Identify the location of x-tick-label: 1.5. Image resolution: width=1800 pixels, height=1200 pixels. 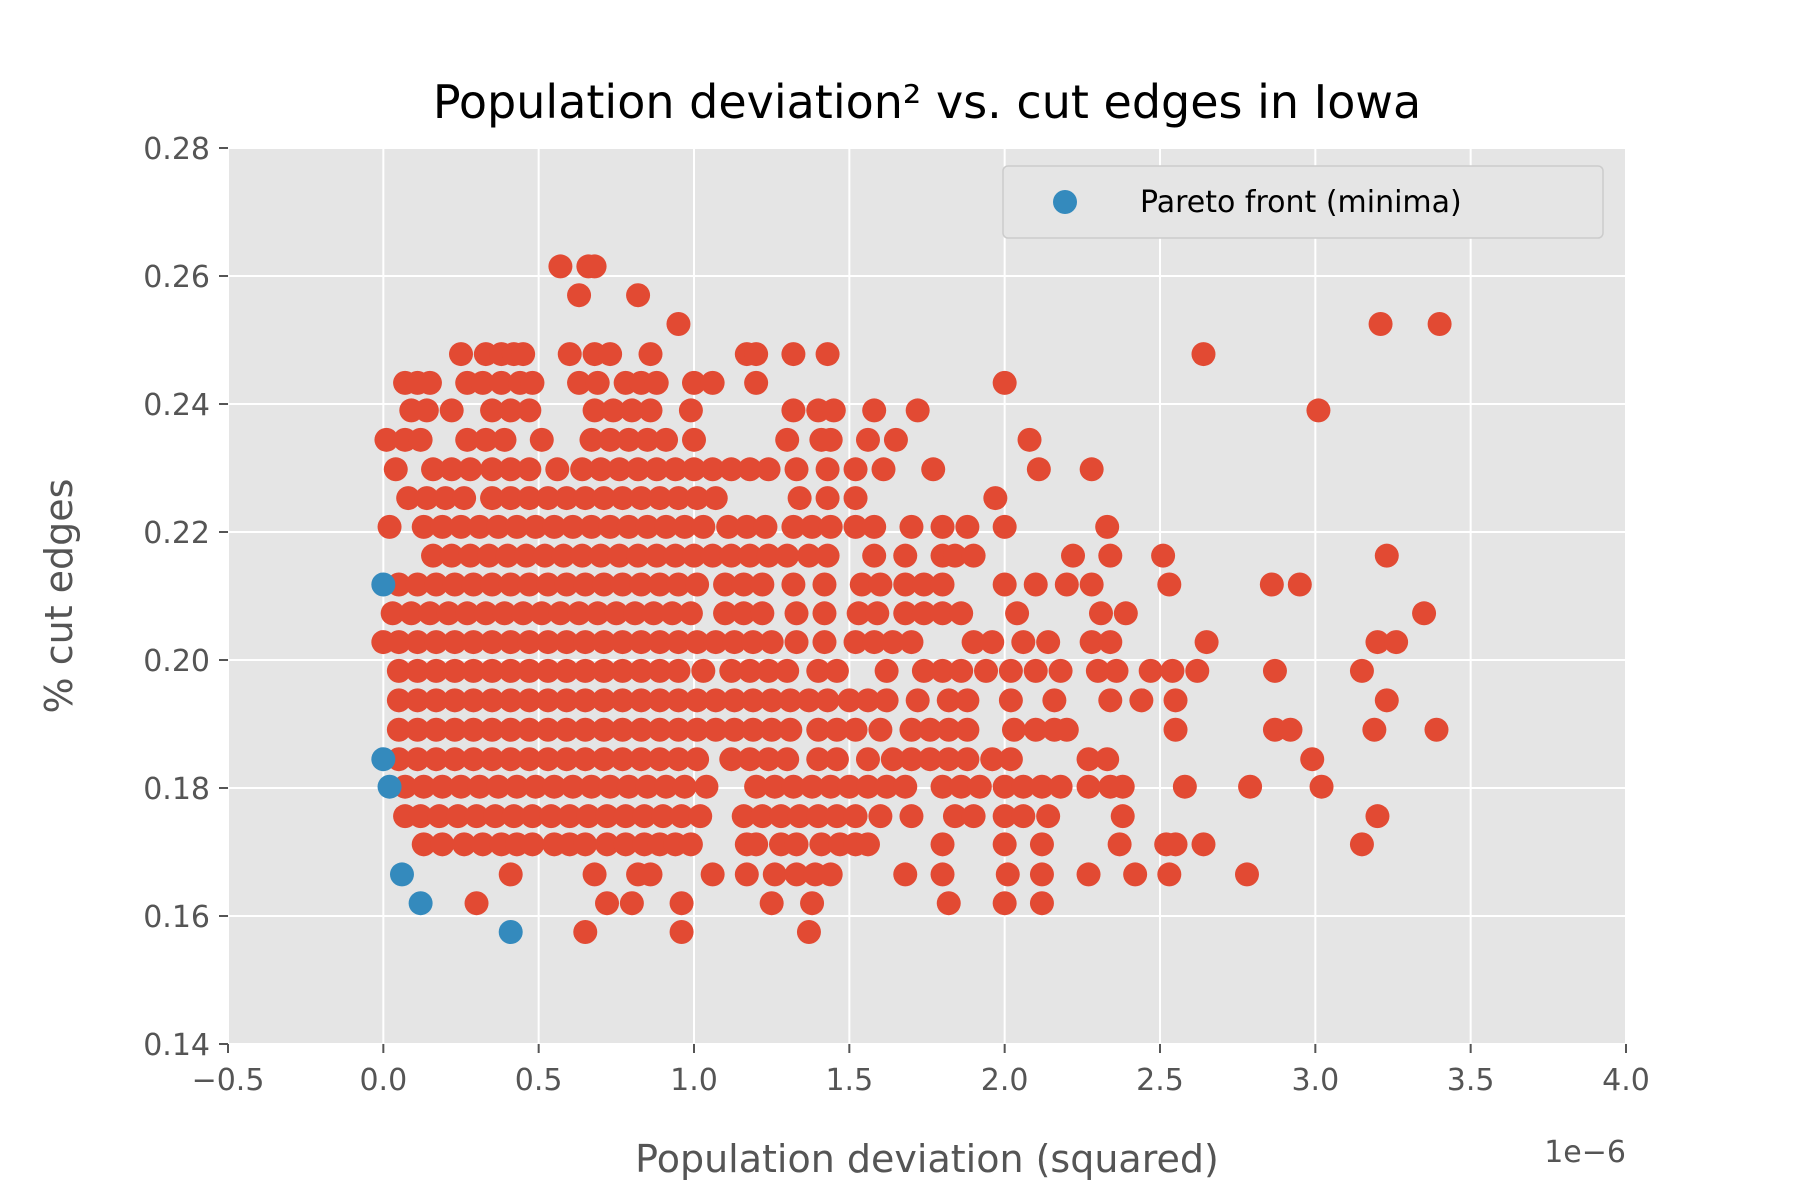
(849, 1080).